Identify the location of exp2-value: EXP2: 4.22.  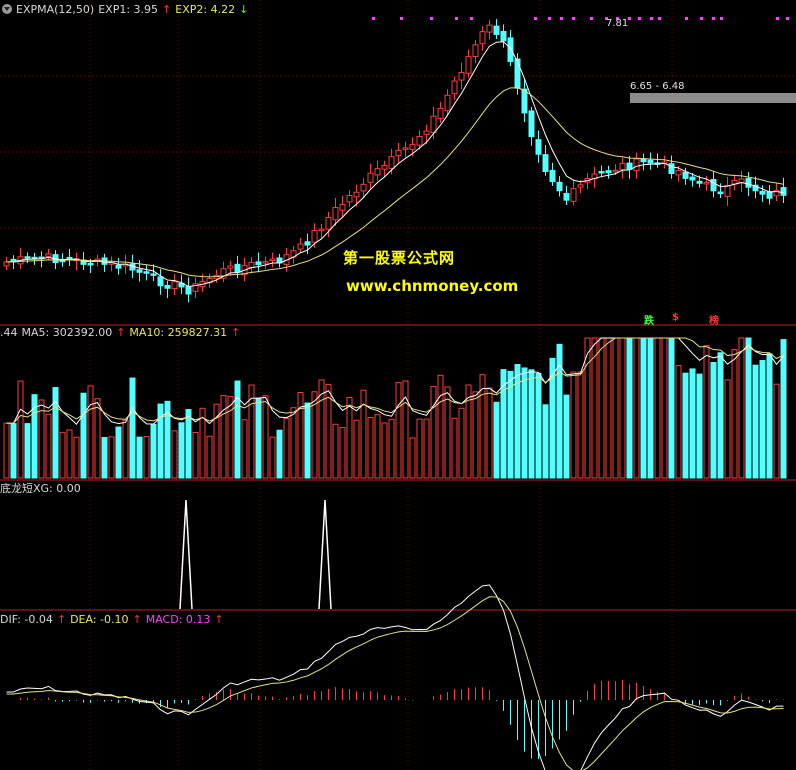
(205, 9).